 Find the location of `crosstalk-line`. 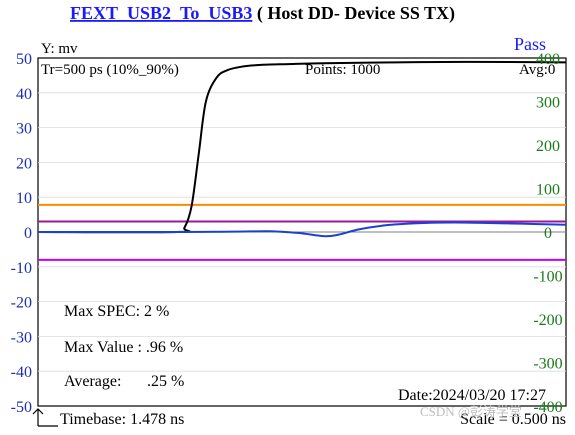

crosstalk-line is located at coordinates (302, 229).